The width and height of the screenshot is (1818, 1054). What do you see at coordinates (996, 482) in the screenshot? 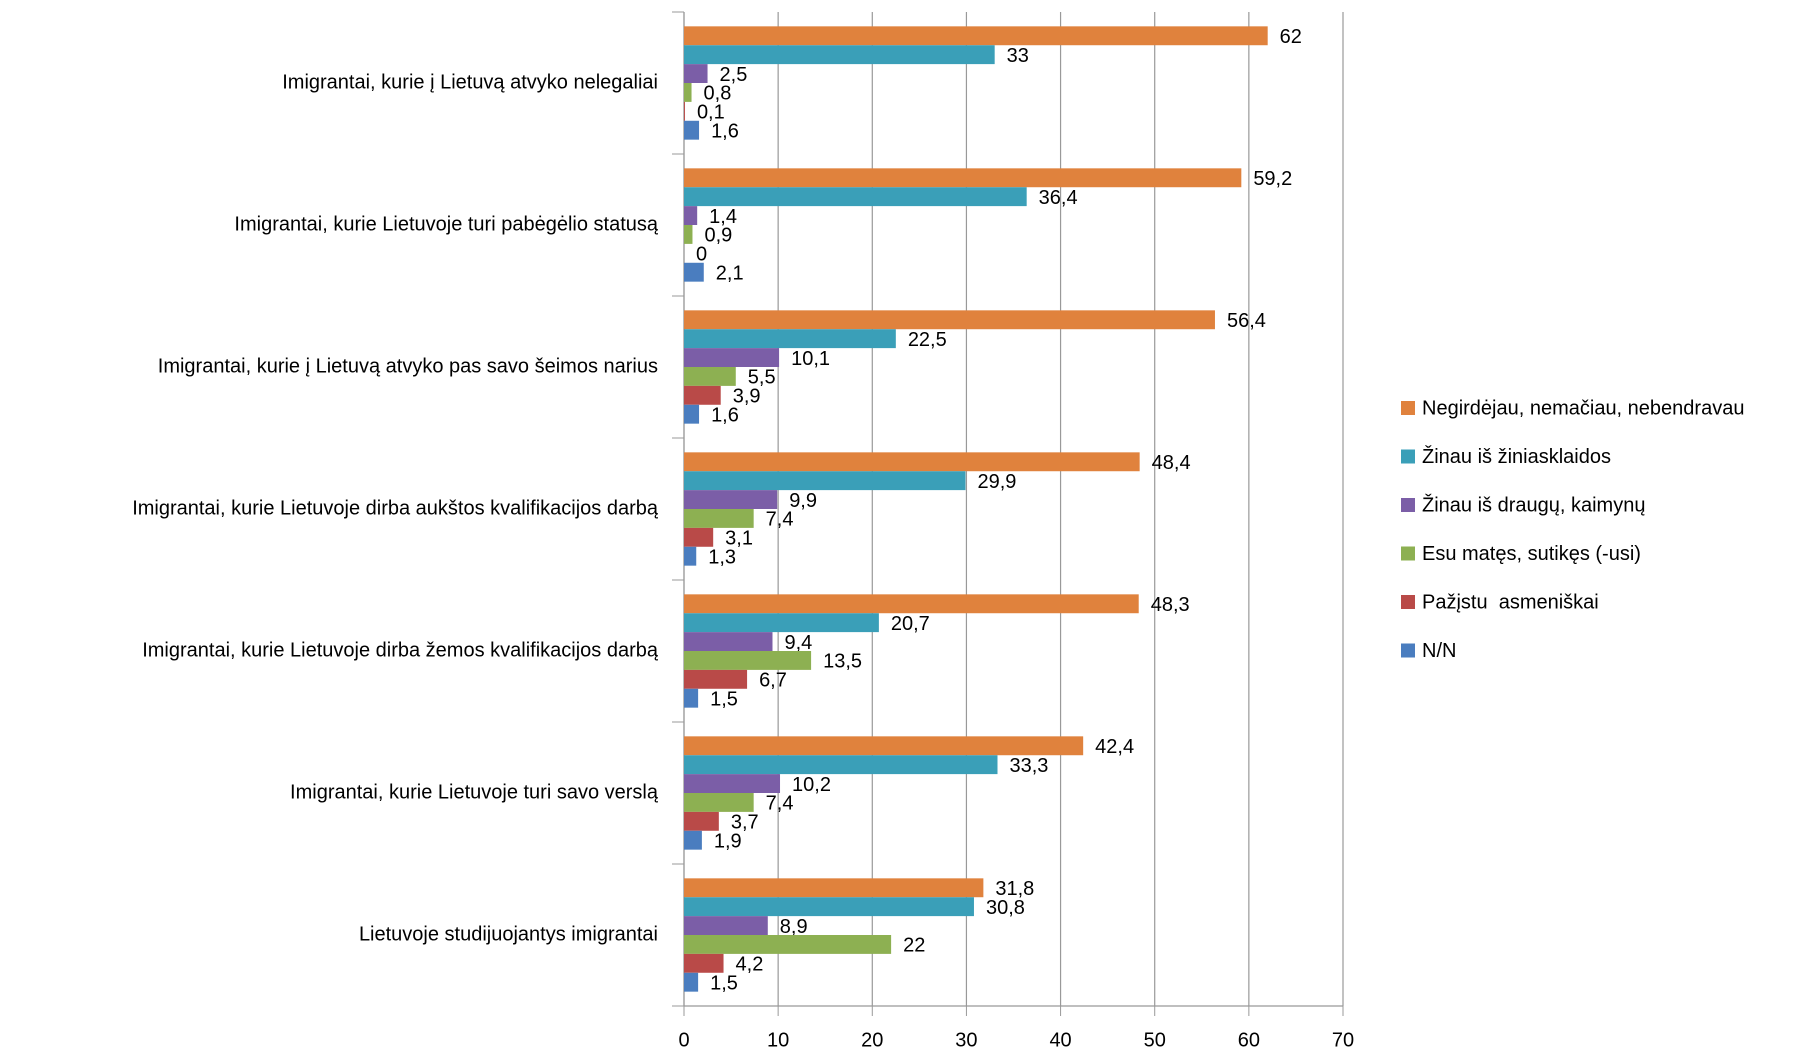
I see `data-label: 29,9` at bounding box center [996, 482].